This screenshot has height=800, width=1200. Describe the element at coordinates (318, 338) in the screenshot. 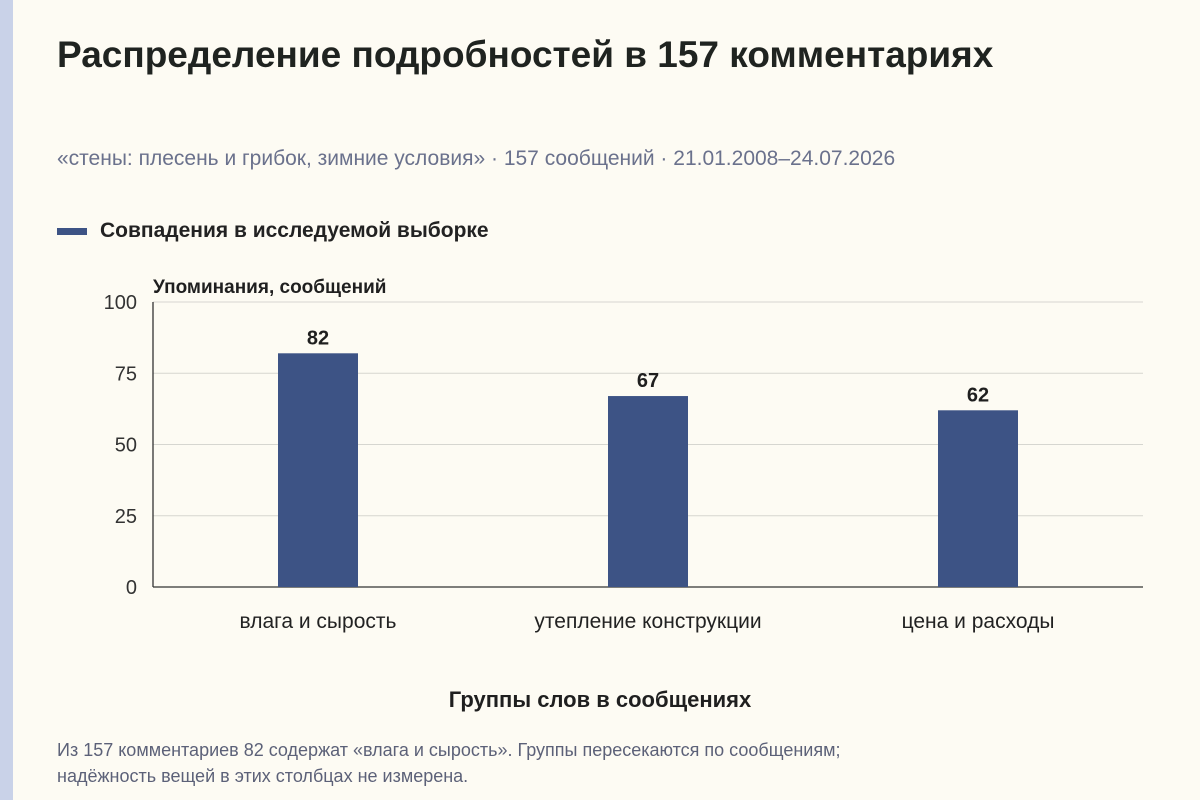

I see `bar-value-label: 82` at that location.